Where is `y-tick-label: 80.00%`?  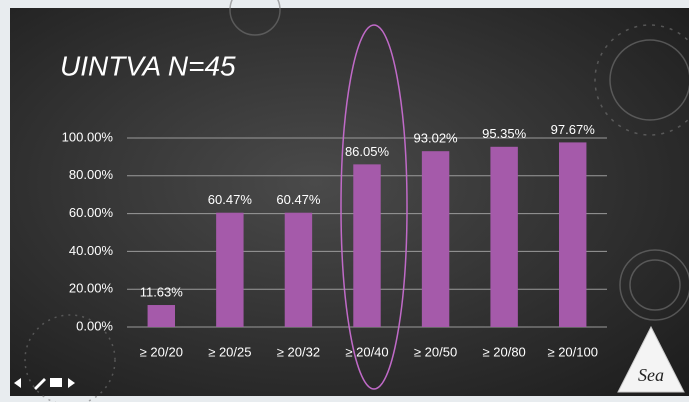
y-tick-label: 80.00% is located at coordinates (91, 174).